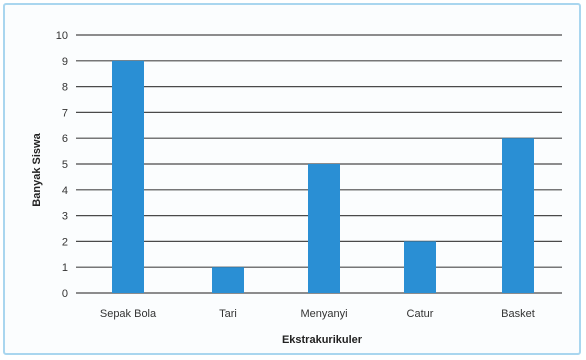 The height and width of the screenshot is (360, 586). I want to click on bar-sepak-bola, so click(128, 176).